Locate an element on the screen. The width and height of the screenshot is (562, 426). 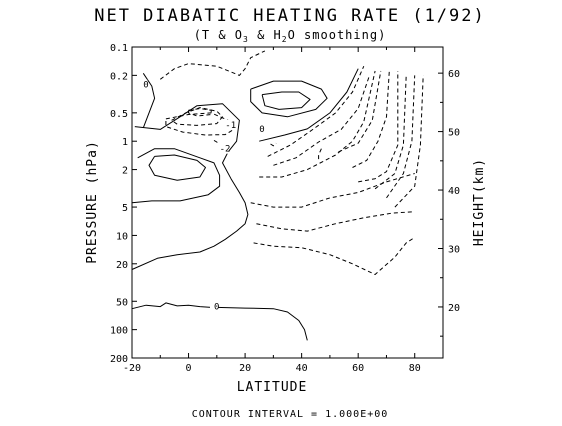
y-tick-label: 0.2 is located at coordinates (119, 76).